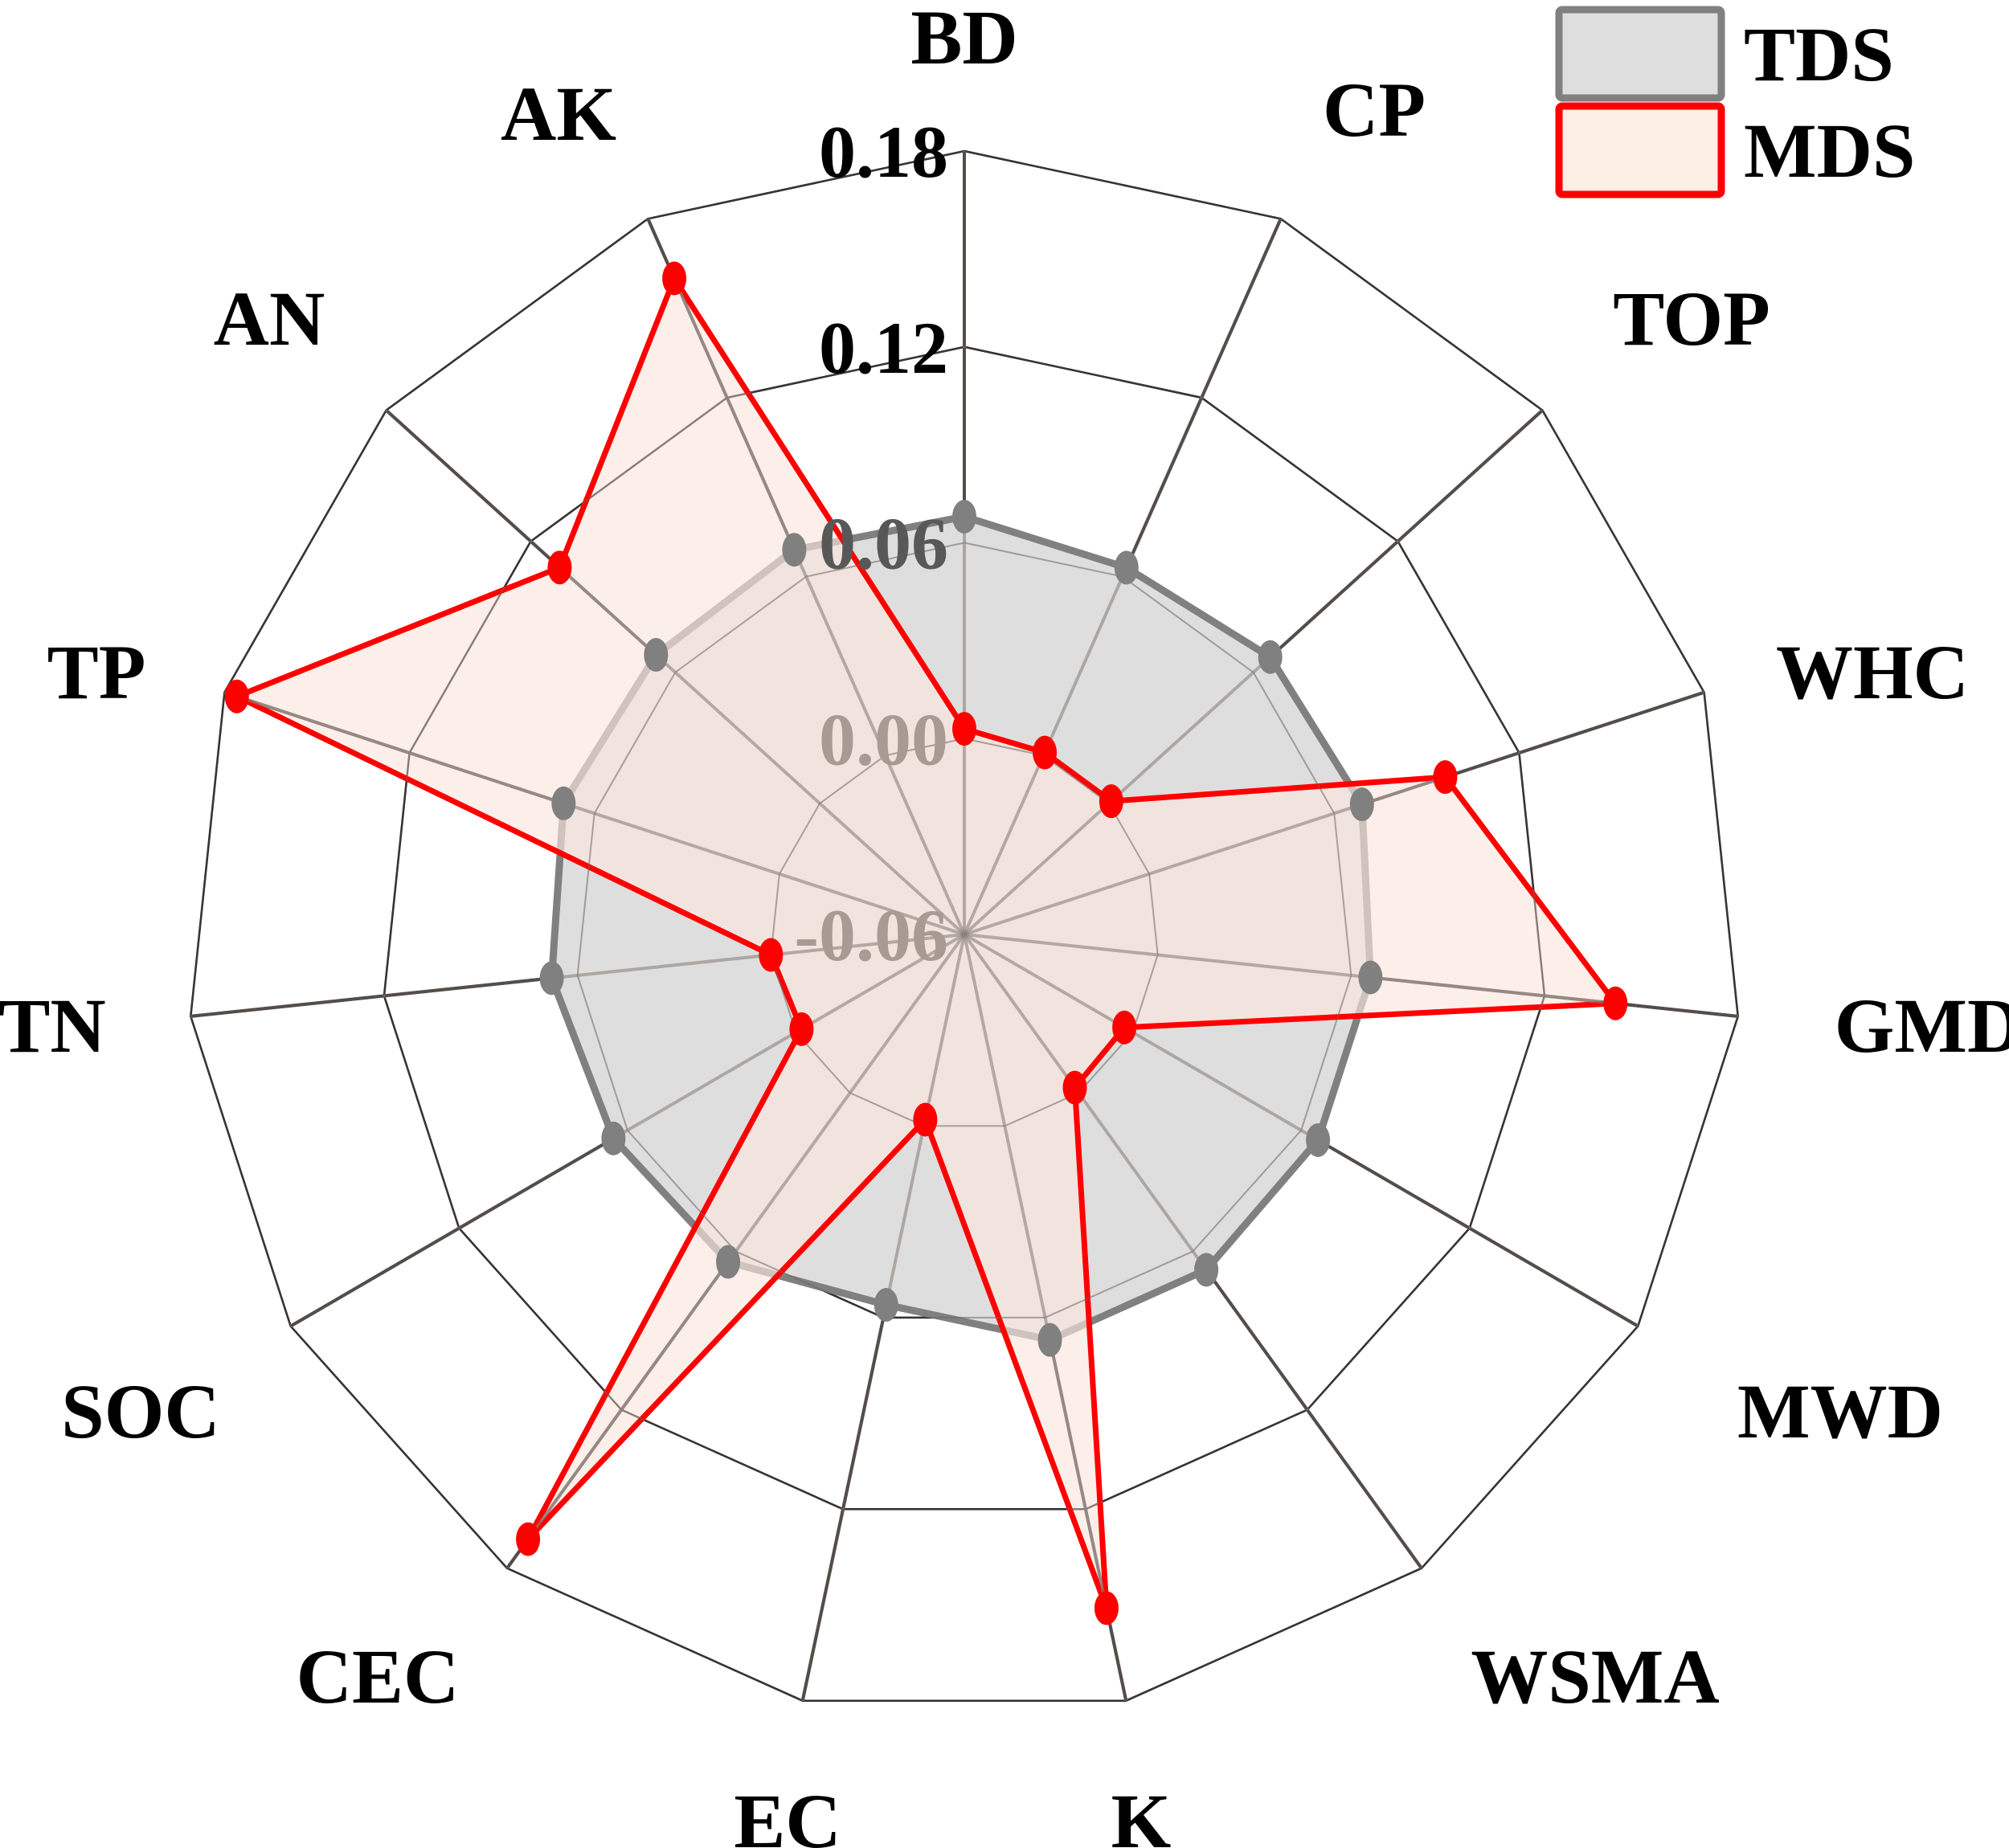 Image resolution: width=2009 pixels, height=1848 pixels. I want to click on tick-label: 0.18, so click(883, 152).